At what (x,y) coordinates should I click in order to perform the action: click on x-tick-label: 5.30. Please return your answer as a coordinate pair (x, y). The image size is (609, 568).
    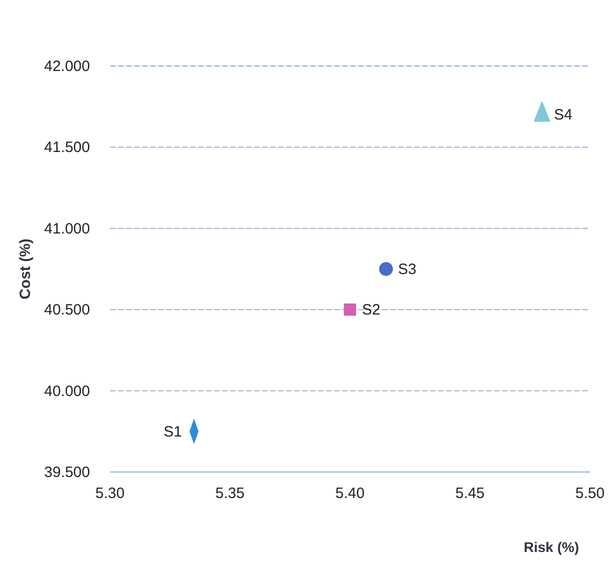
    Looking at the image, I should click on (110, 493).